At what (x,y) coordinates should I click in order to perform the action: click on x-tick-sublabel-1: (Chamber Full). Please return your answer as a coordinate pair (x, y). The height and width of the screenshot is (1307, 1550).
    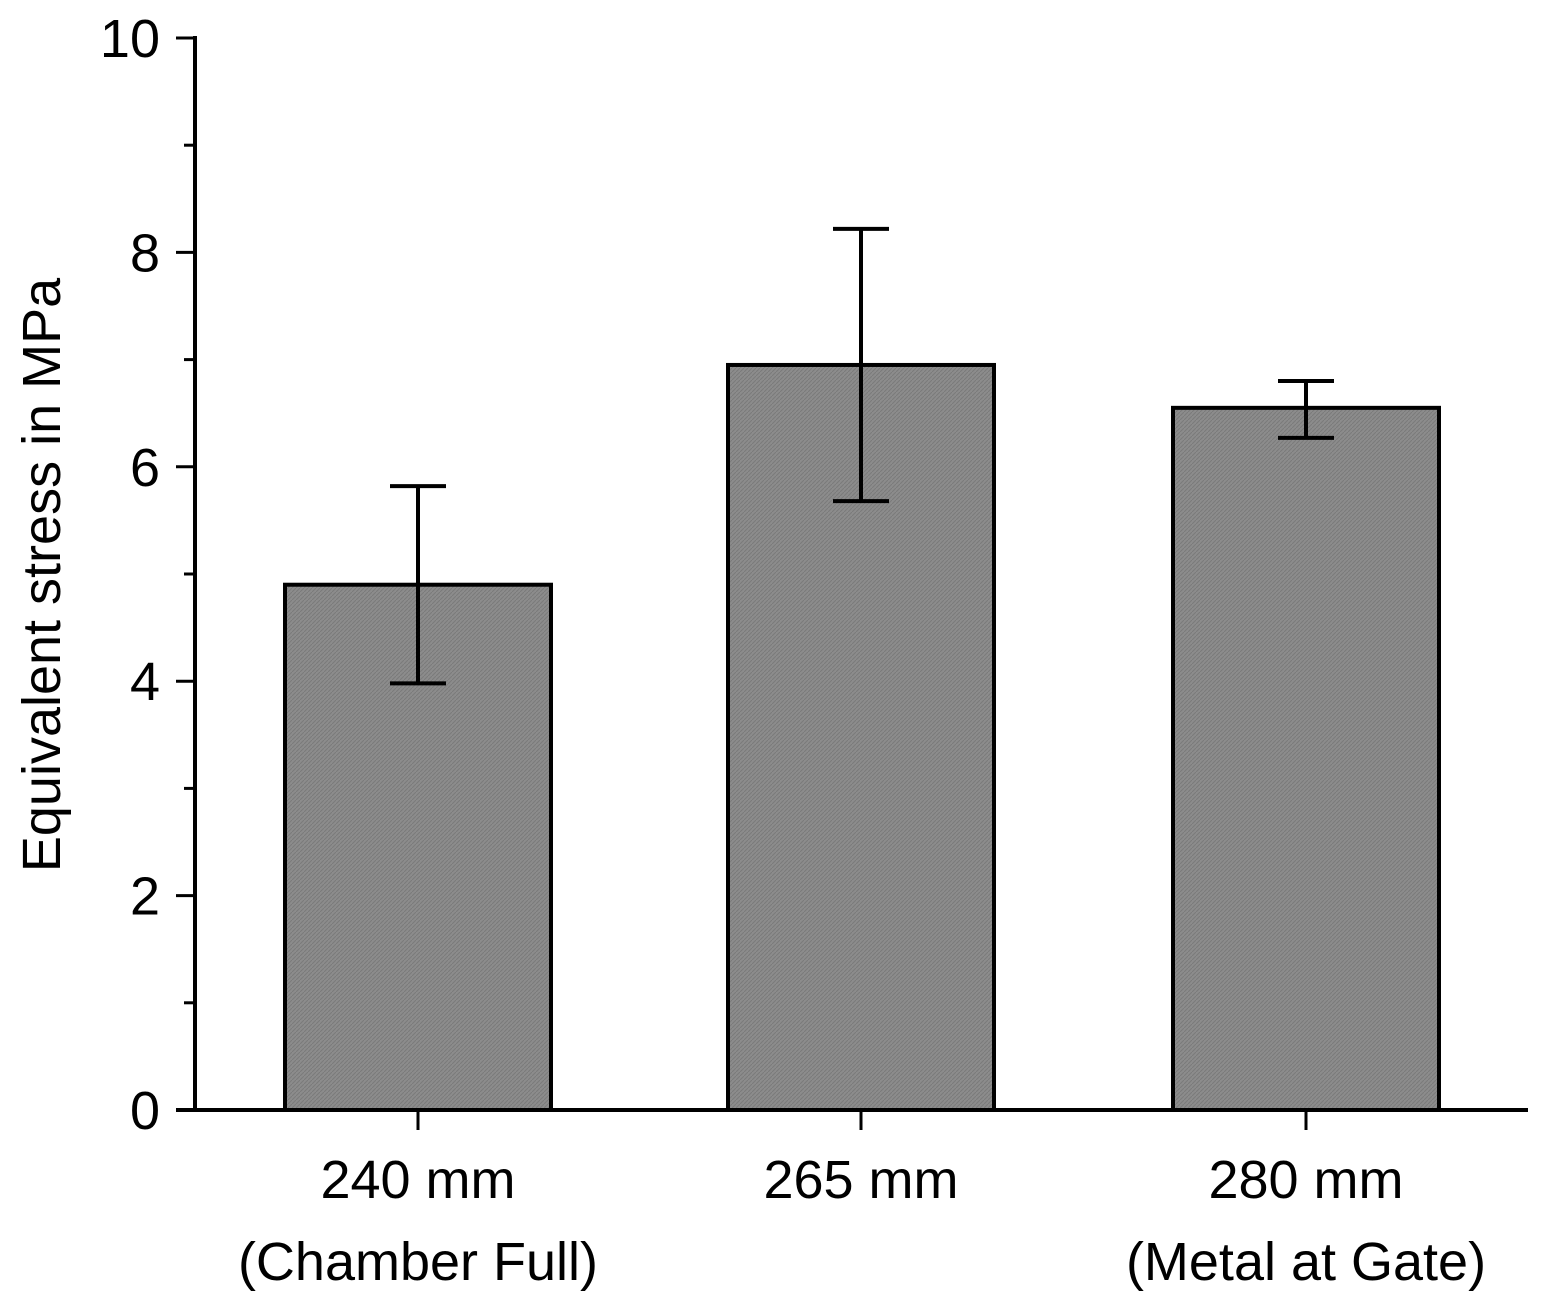
    Looking at the image, I should click on (418, 1262).